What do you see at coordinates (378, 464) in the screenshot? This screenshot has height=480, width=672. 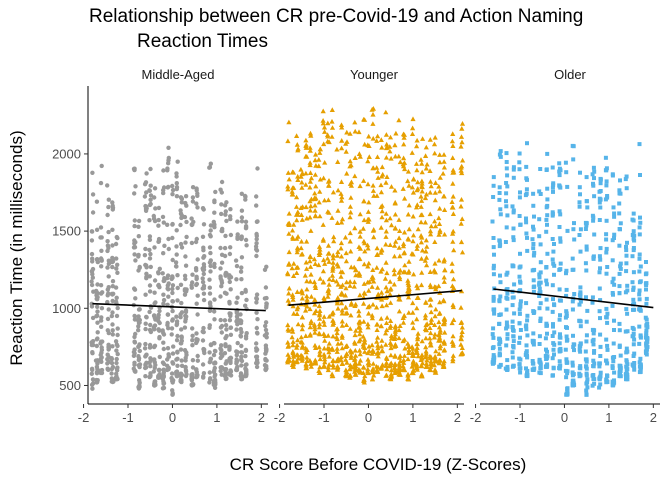 I see `x-axis-title: CR Score Before COVID-19 (Z-Scores)` at bounding box center [378, 464].